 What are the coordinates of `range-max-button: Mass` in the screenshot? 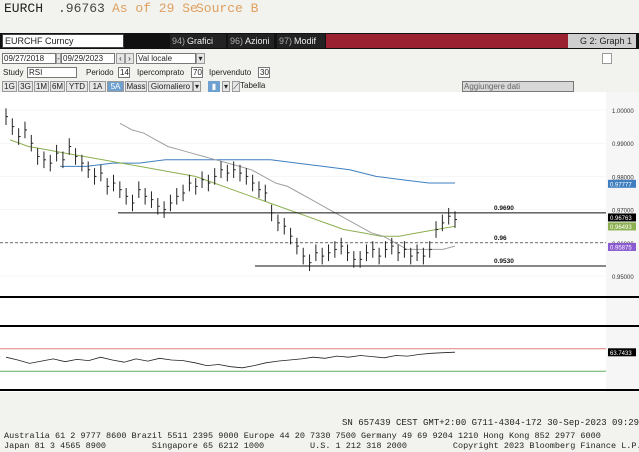 It's located at (136, 86).